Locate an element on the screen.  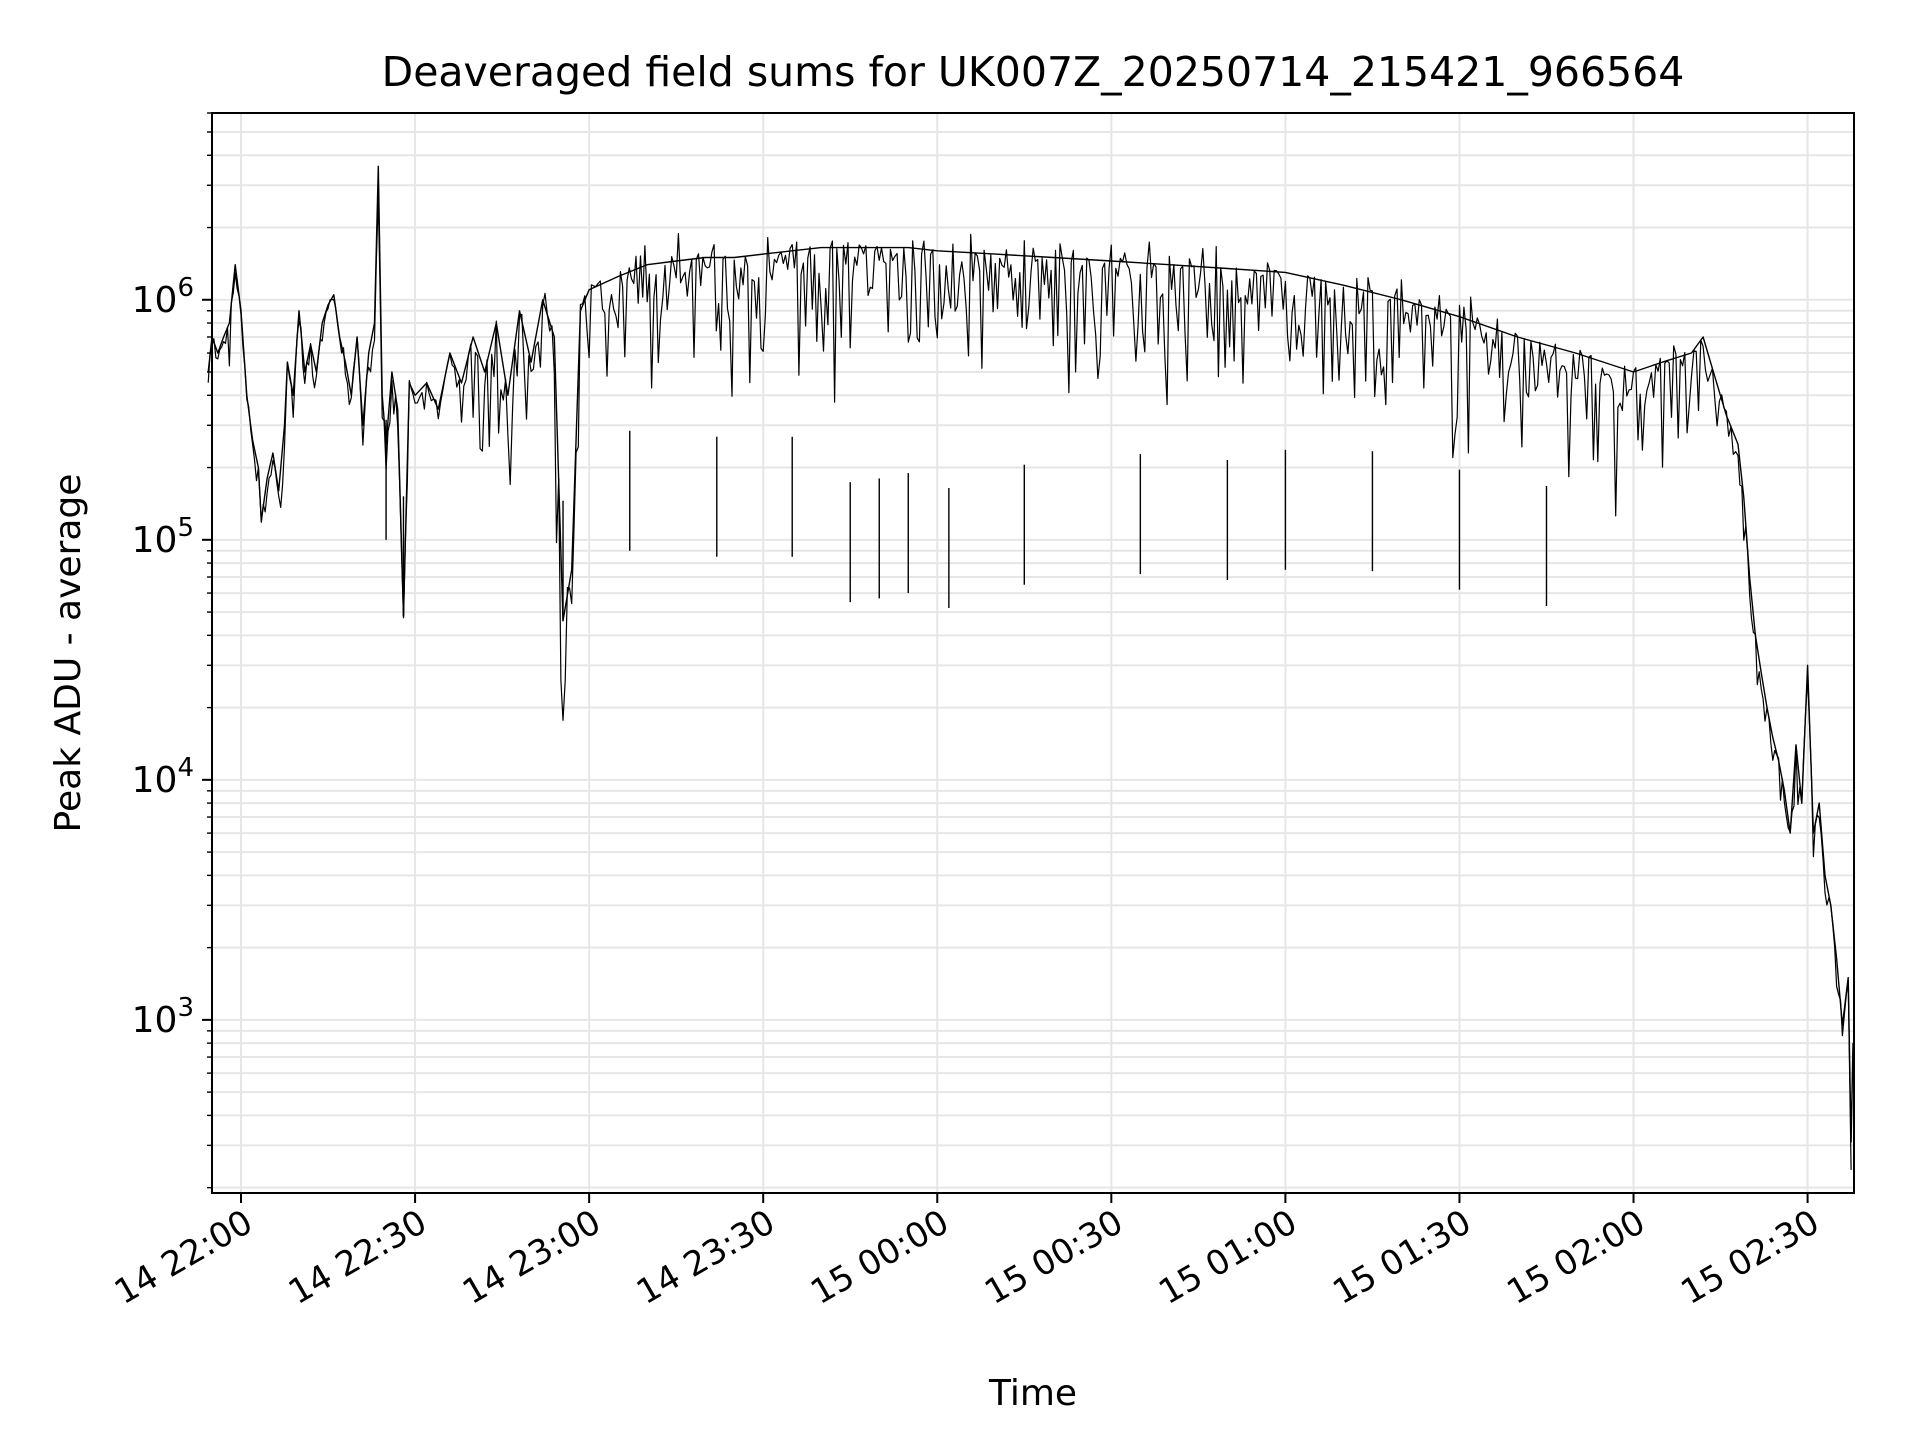
y-axis-label: Peak ADU - average is located at coordinates (68, 653).